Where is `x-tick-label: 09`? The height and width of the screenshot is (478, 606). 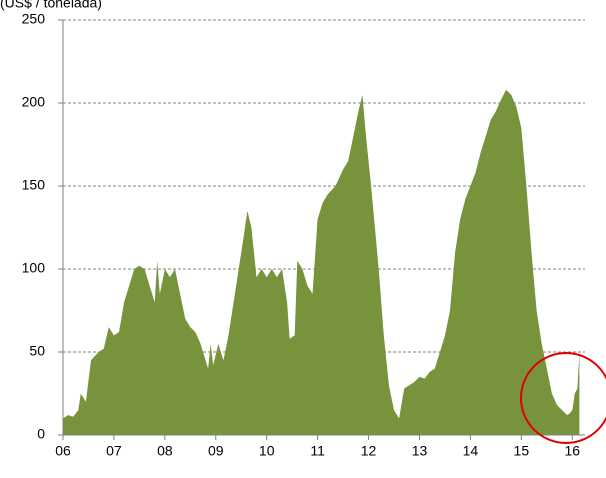
x-tick-label: 09 is located at coordinates (216, 451).